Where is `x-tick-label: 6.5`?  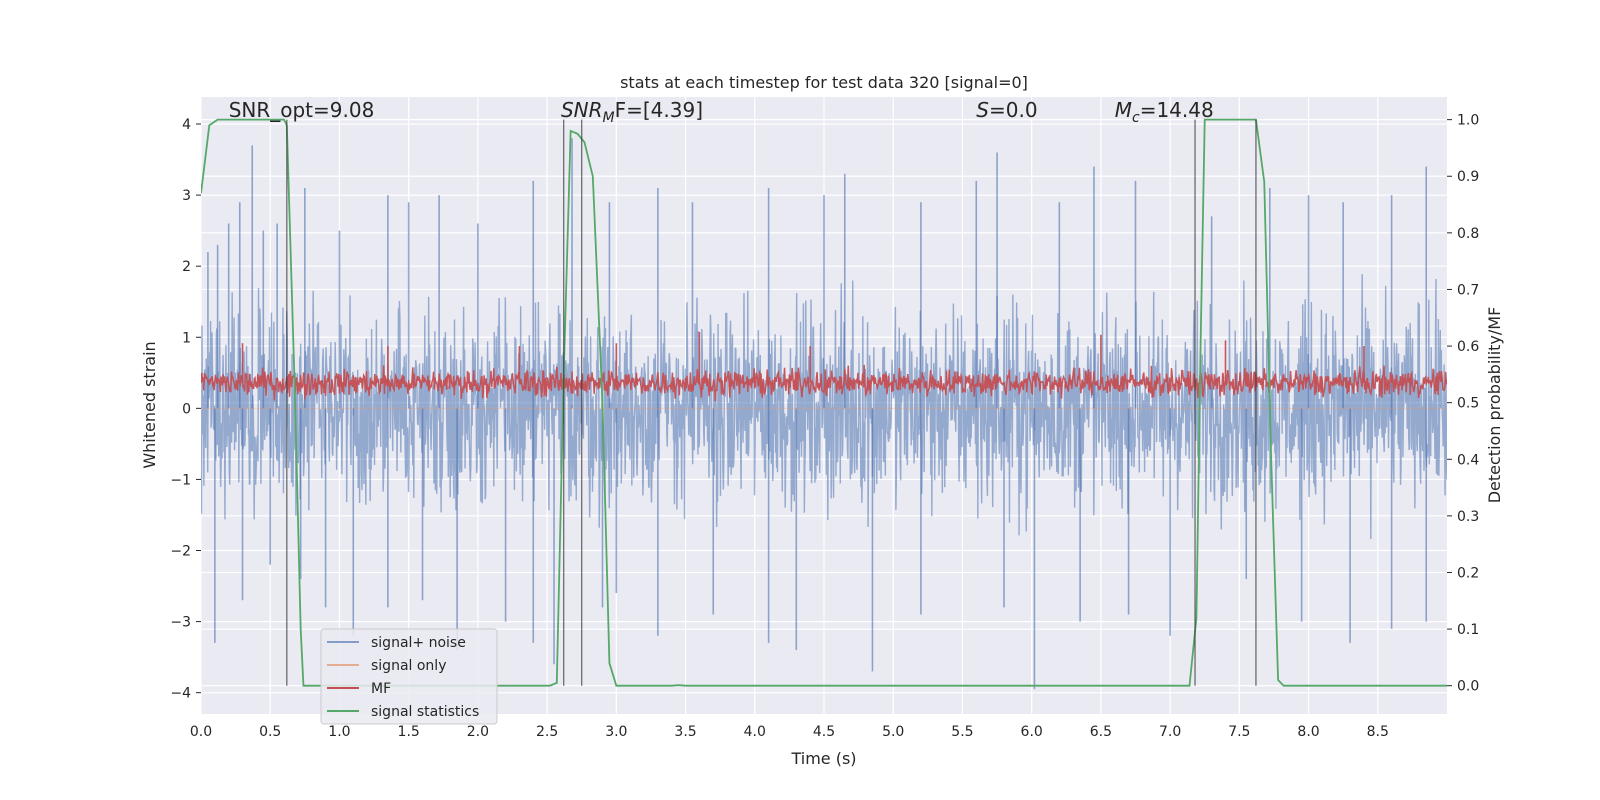 x-tick-label: 6.5 is located at coordinates (1101, 732).